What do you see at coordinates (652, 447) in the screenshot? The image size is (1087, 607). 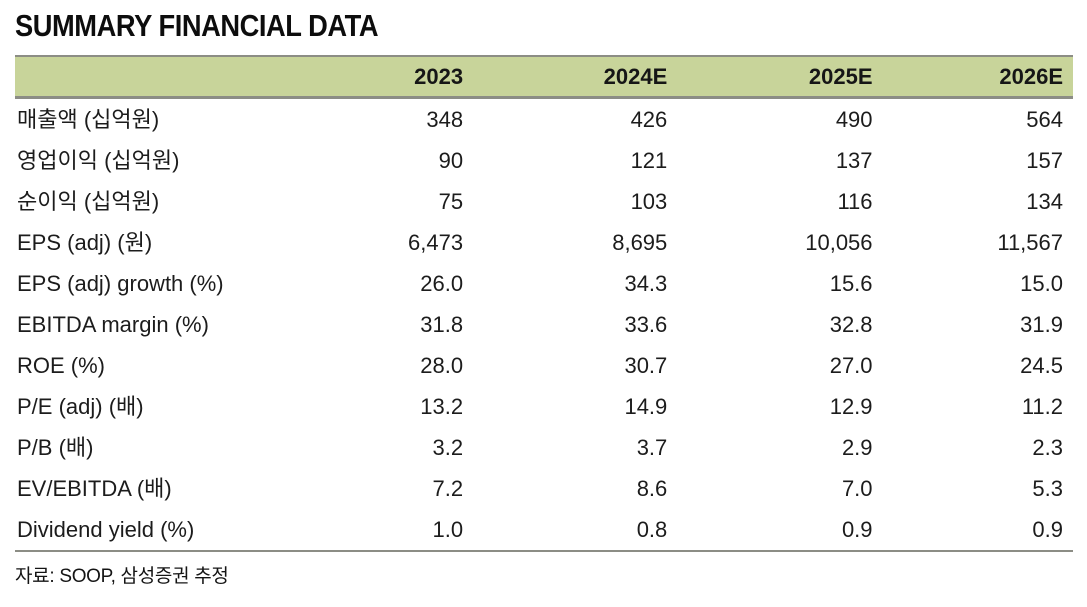 I see `cell-value: 3.7` at bounding box center [652, 447].